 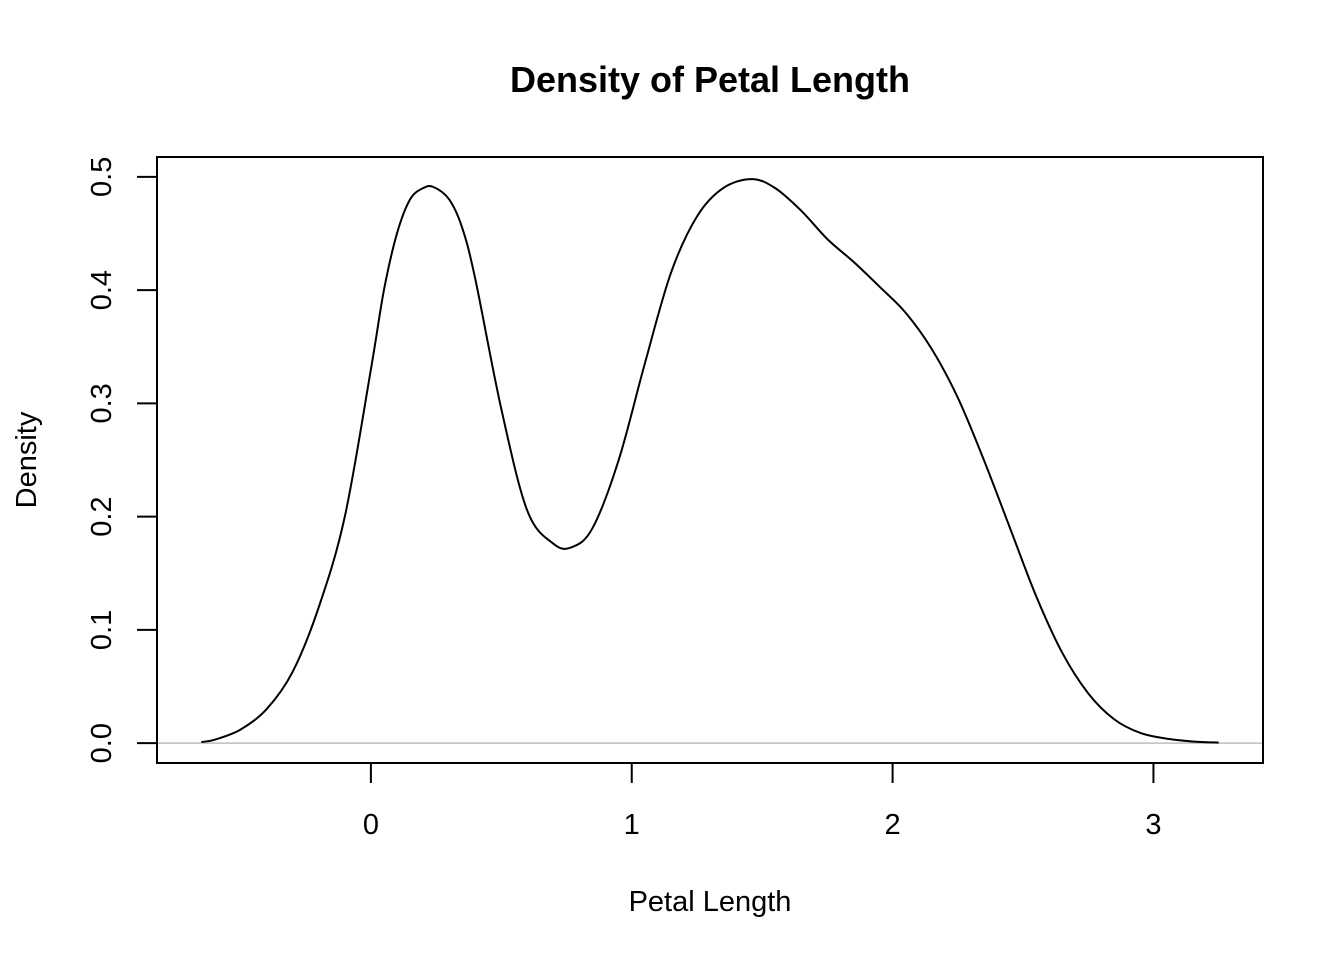 I want to click on y-tick-label: 0.2, so click(x=102, y=516).